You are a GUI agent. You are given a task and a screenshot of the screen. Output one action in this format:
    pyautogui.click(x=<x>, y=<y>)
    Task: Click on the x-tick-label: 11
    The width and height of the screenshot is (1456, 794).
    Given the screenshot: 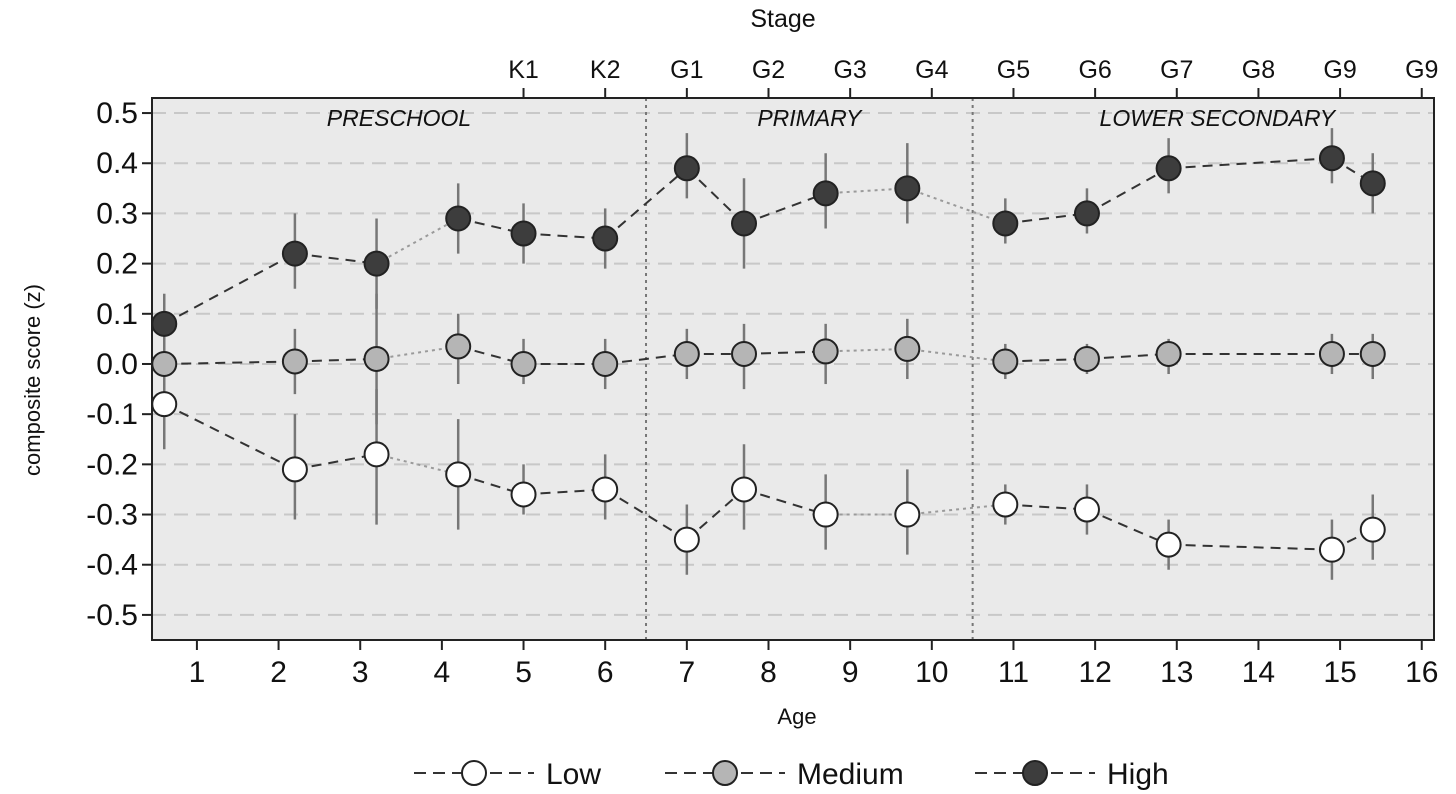 What is the action you would take?
    pyautogui.click(x=1013, y=672)
    